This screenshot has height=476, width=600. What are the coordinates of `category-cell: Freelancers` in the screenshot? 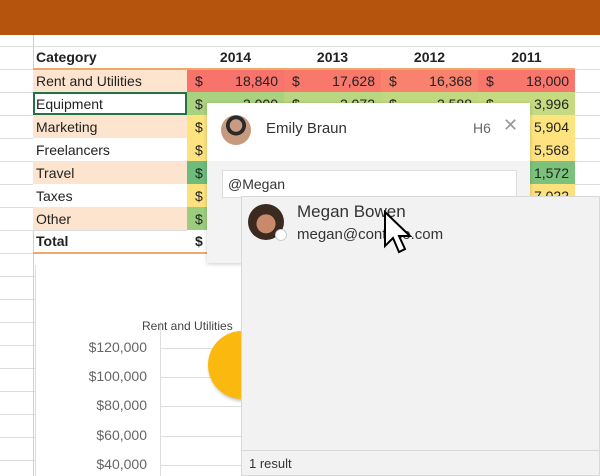 It's located at (110, 149).